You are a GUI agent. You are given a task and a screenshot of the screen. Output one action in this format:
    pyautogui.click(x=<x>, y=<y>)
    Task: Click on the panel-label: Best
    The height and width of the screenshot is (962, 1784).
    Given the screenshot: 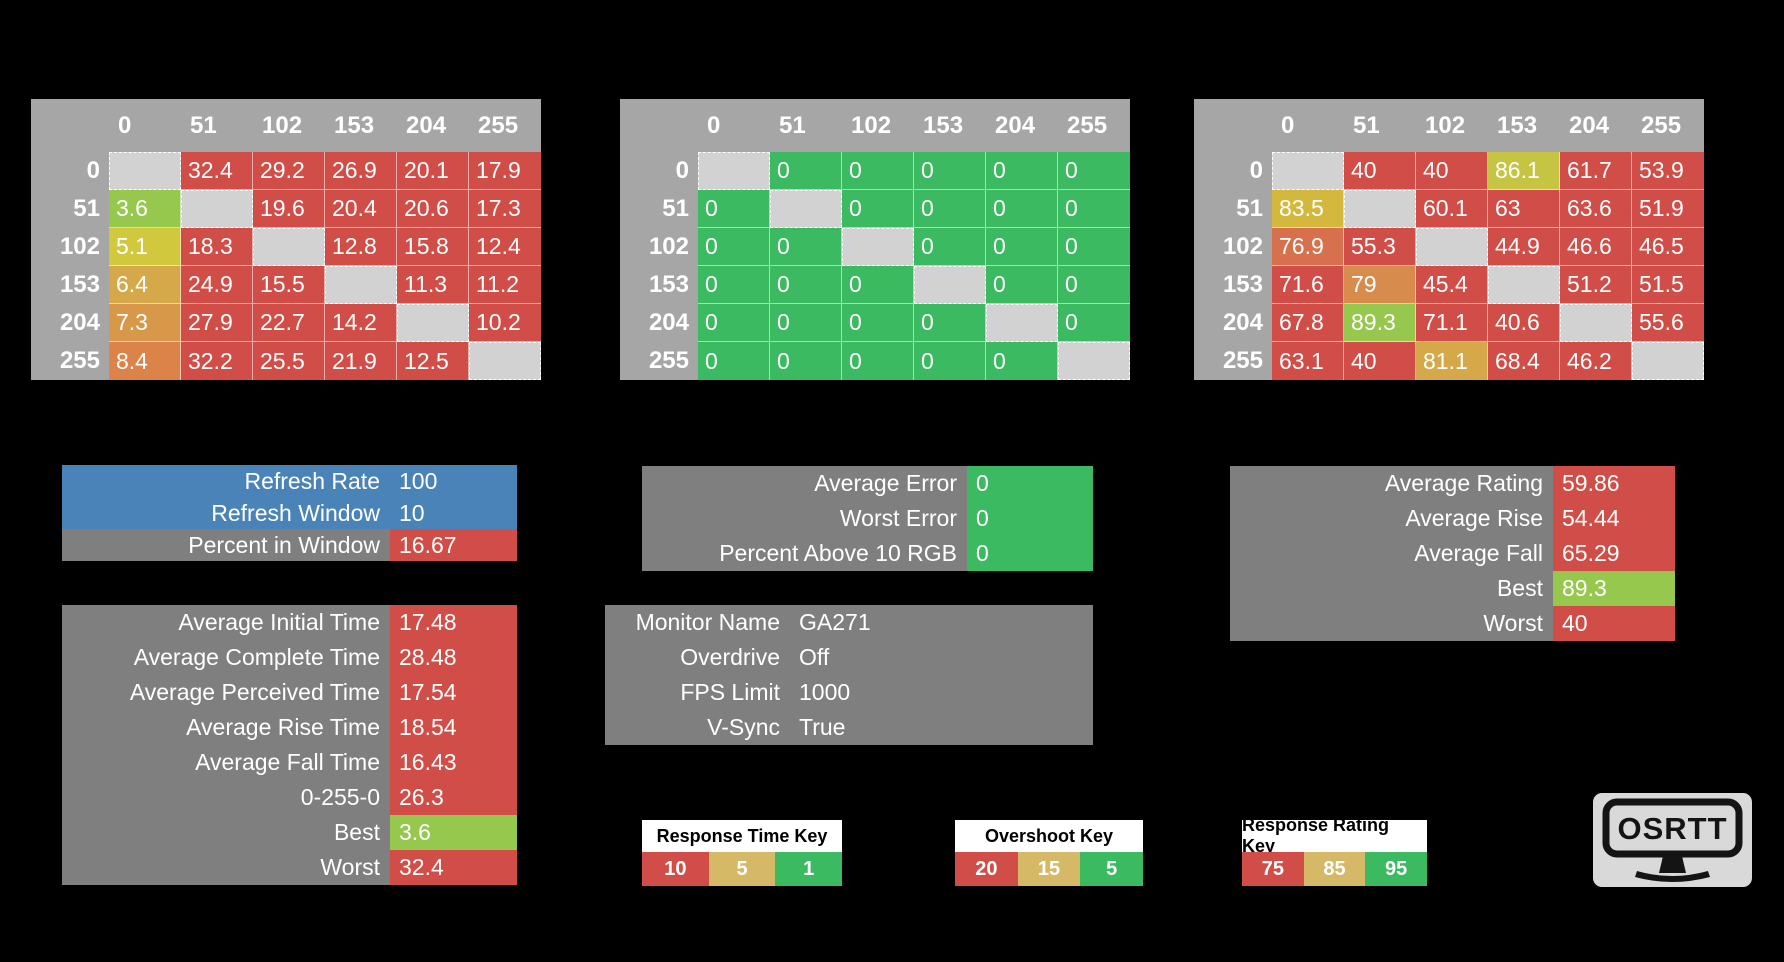 What is the action you would take?
    pyautogui.click(x=1519, y=588)
    